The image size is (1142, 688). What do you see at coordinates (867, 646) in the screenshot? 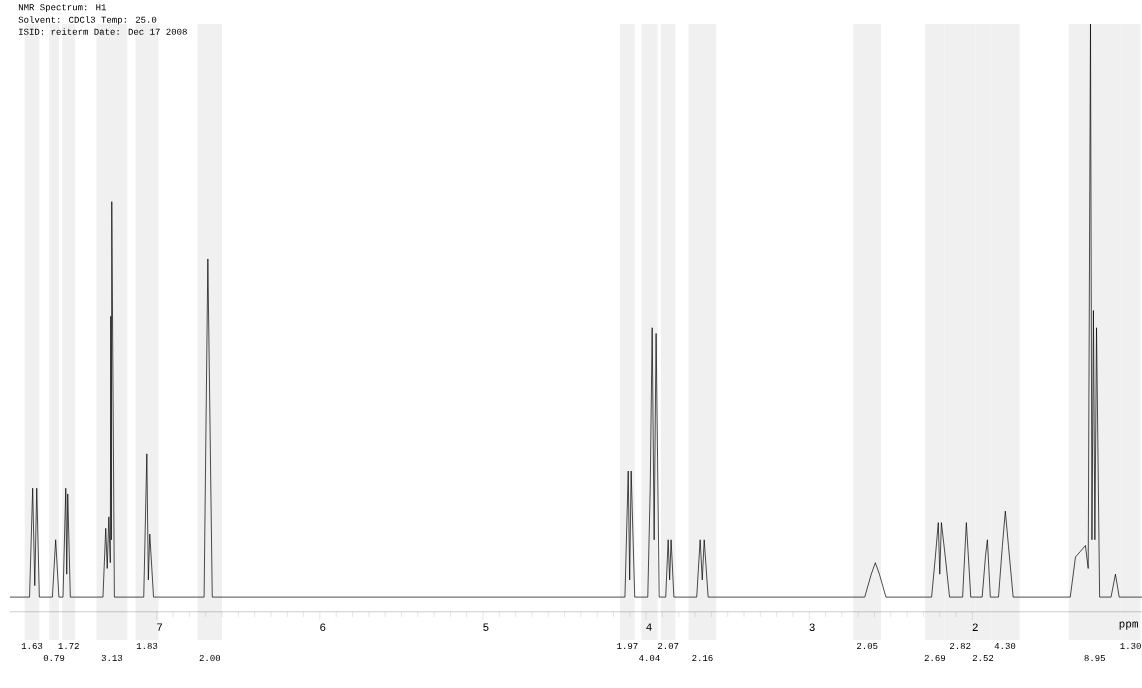
I see `band-label: 2.05` at bounding box center [867, 646].